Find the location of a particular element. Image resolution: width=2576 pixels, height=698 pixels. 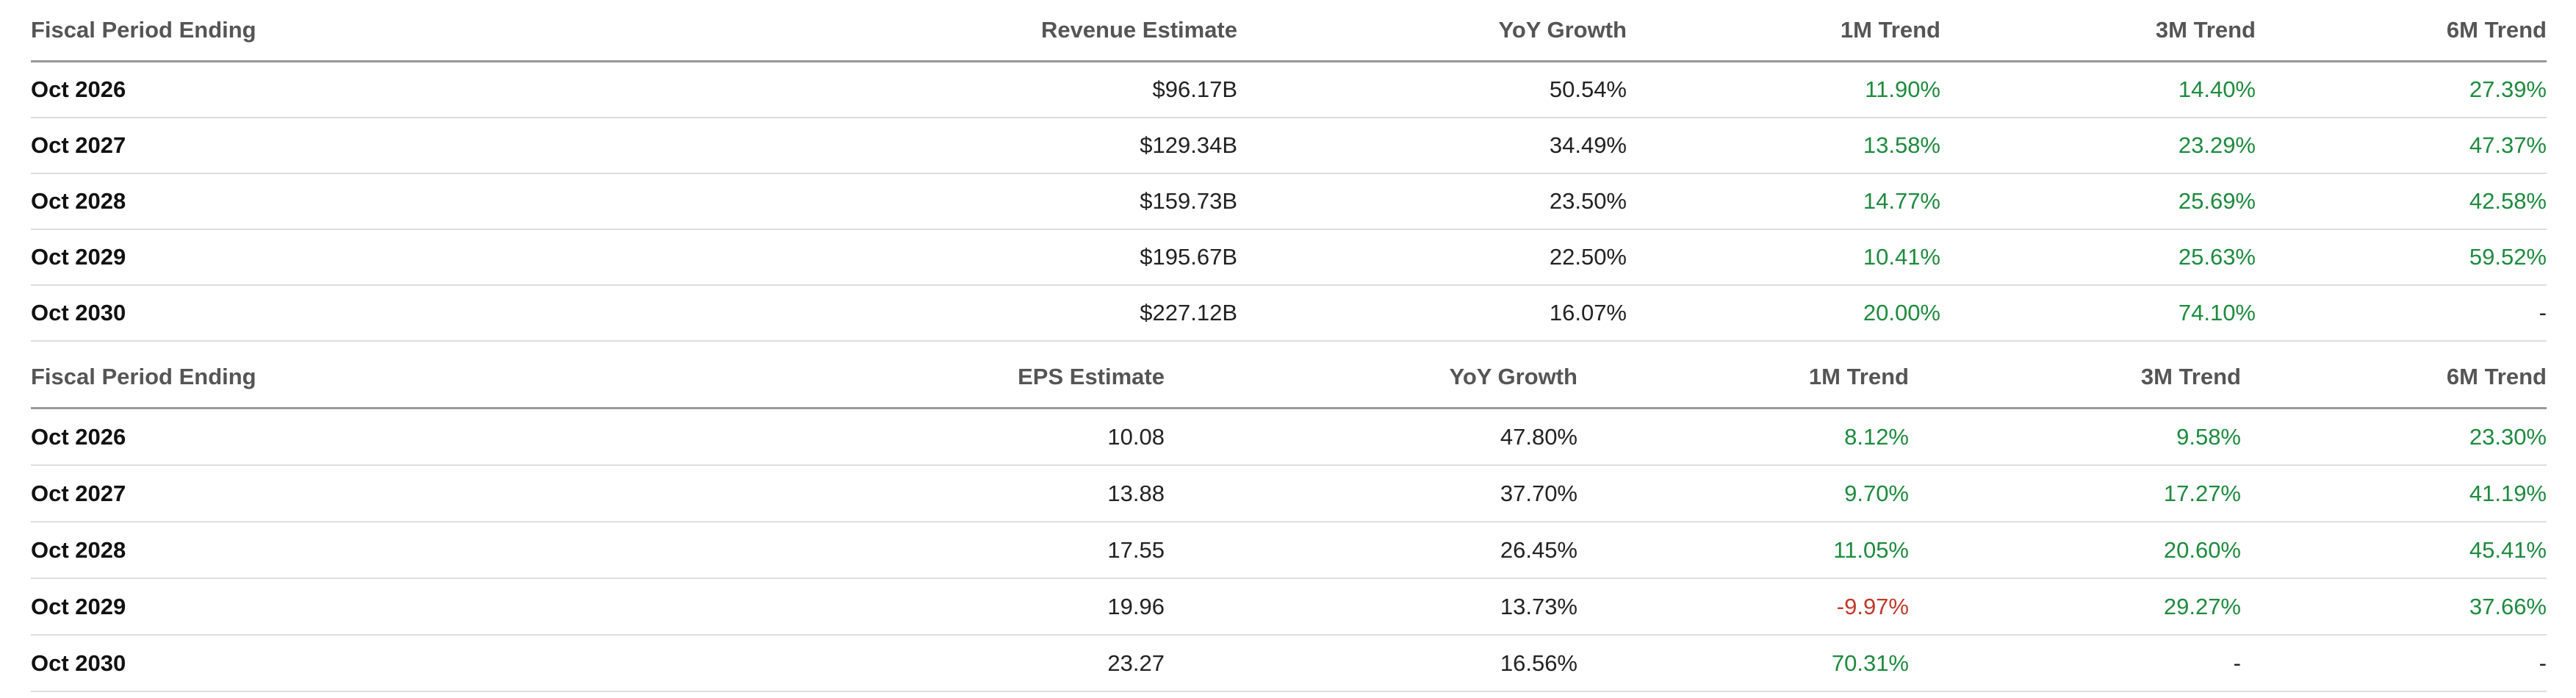

value-cell: 41.19% is located at coordinates (2508, 493).